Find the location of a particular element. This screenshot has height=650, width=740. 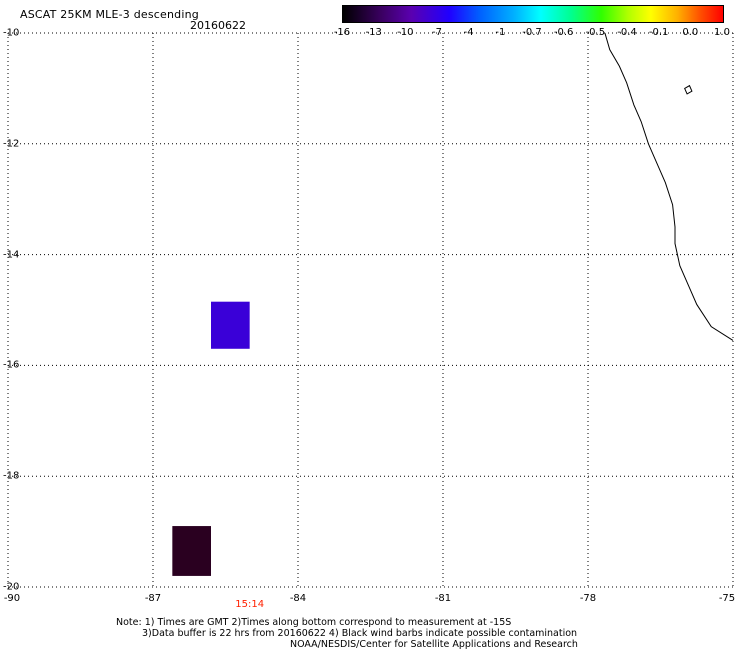

colorbar-label: 0.0 is located at coordinates (690, 32).